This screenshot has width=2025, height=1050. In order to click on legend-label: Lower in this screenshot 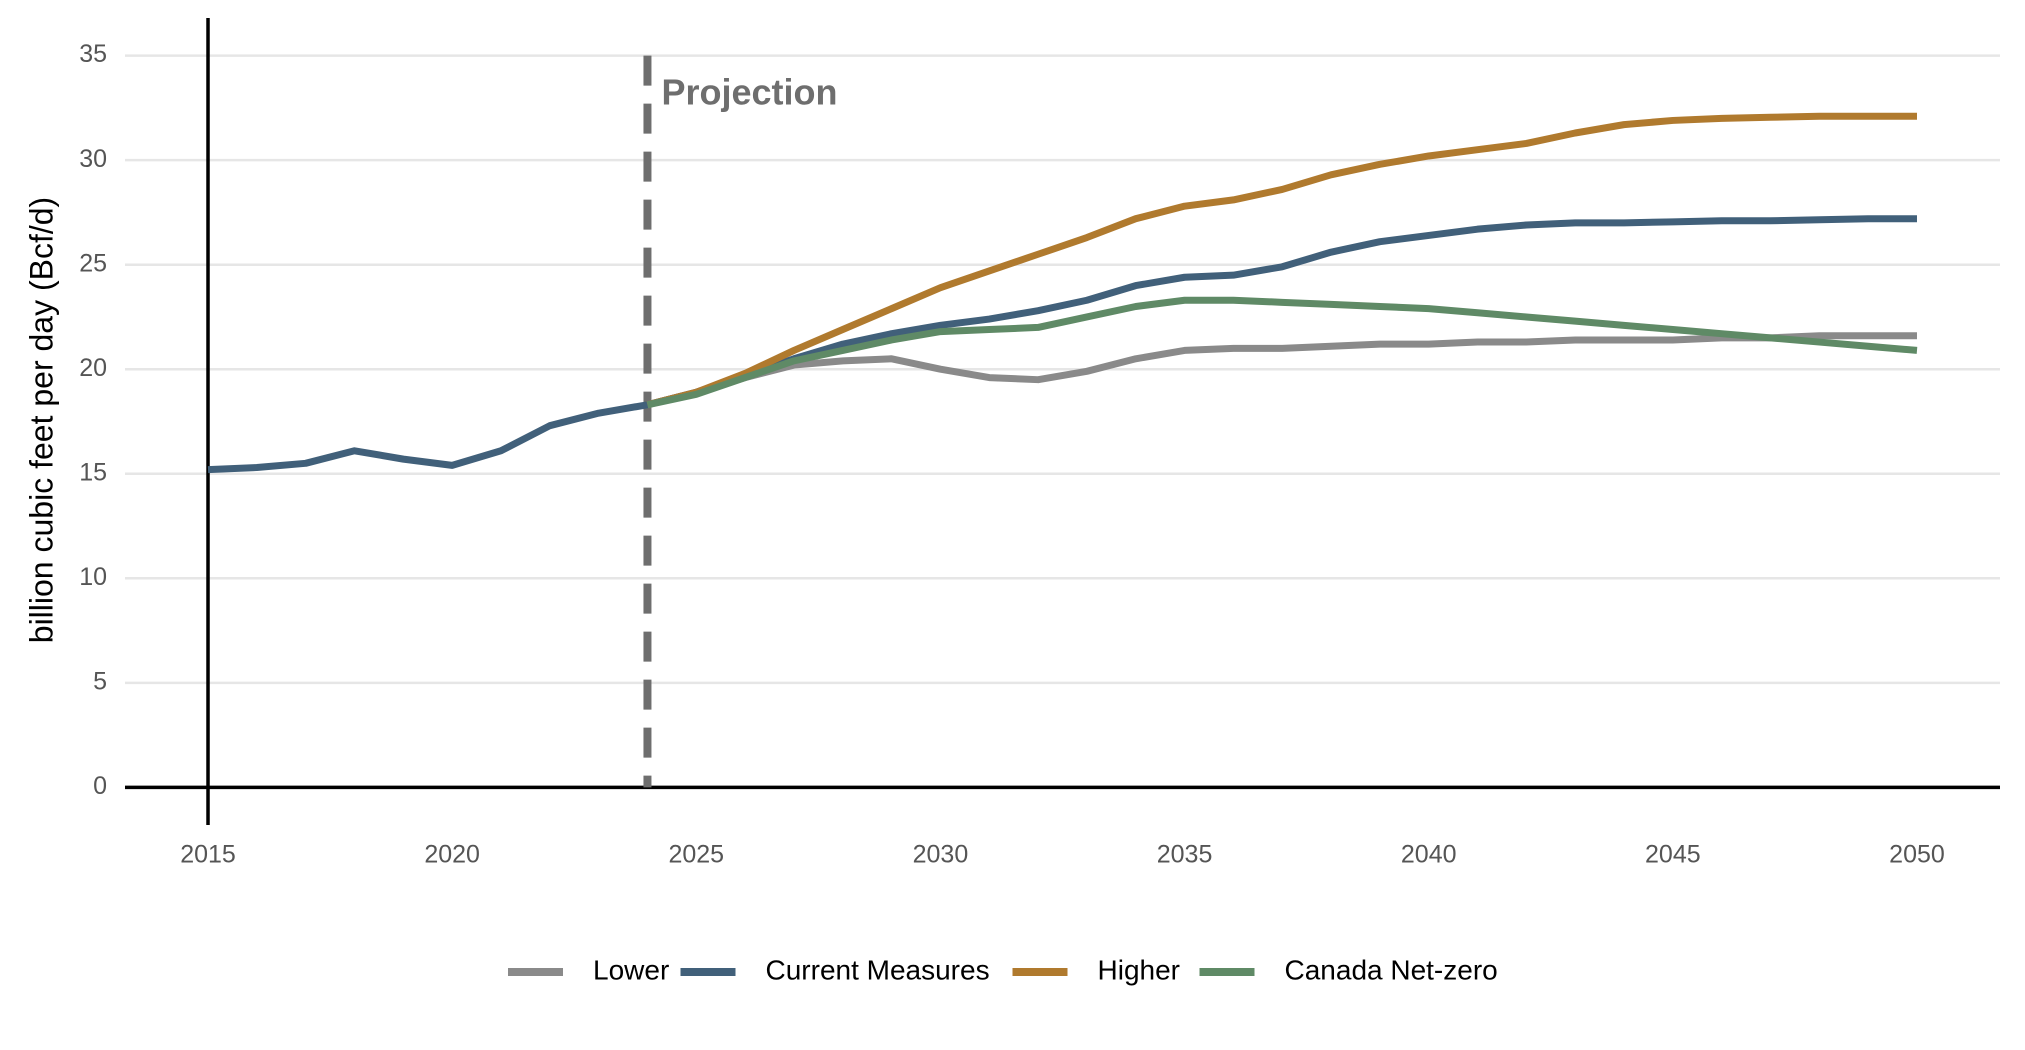, I will do `click(631, 969)`.